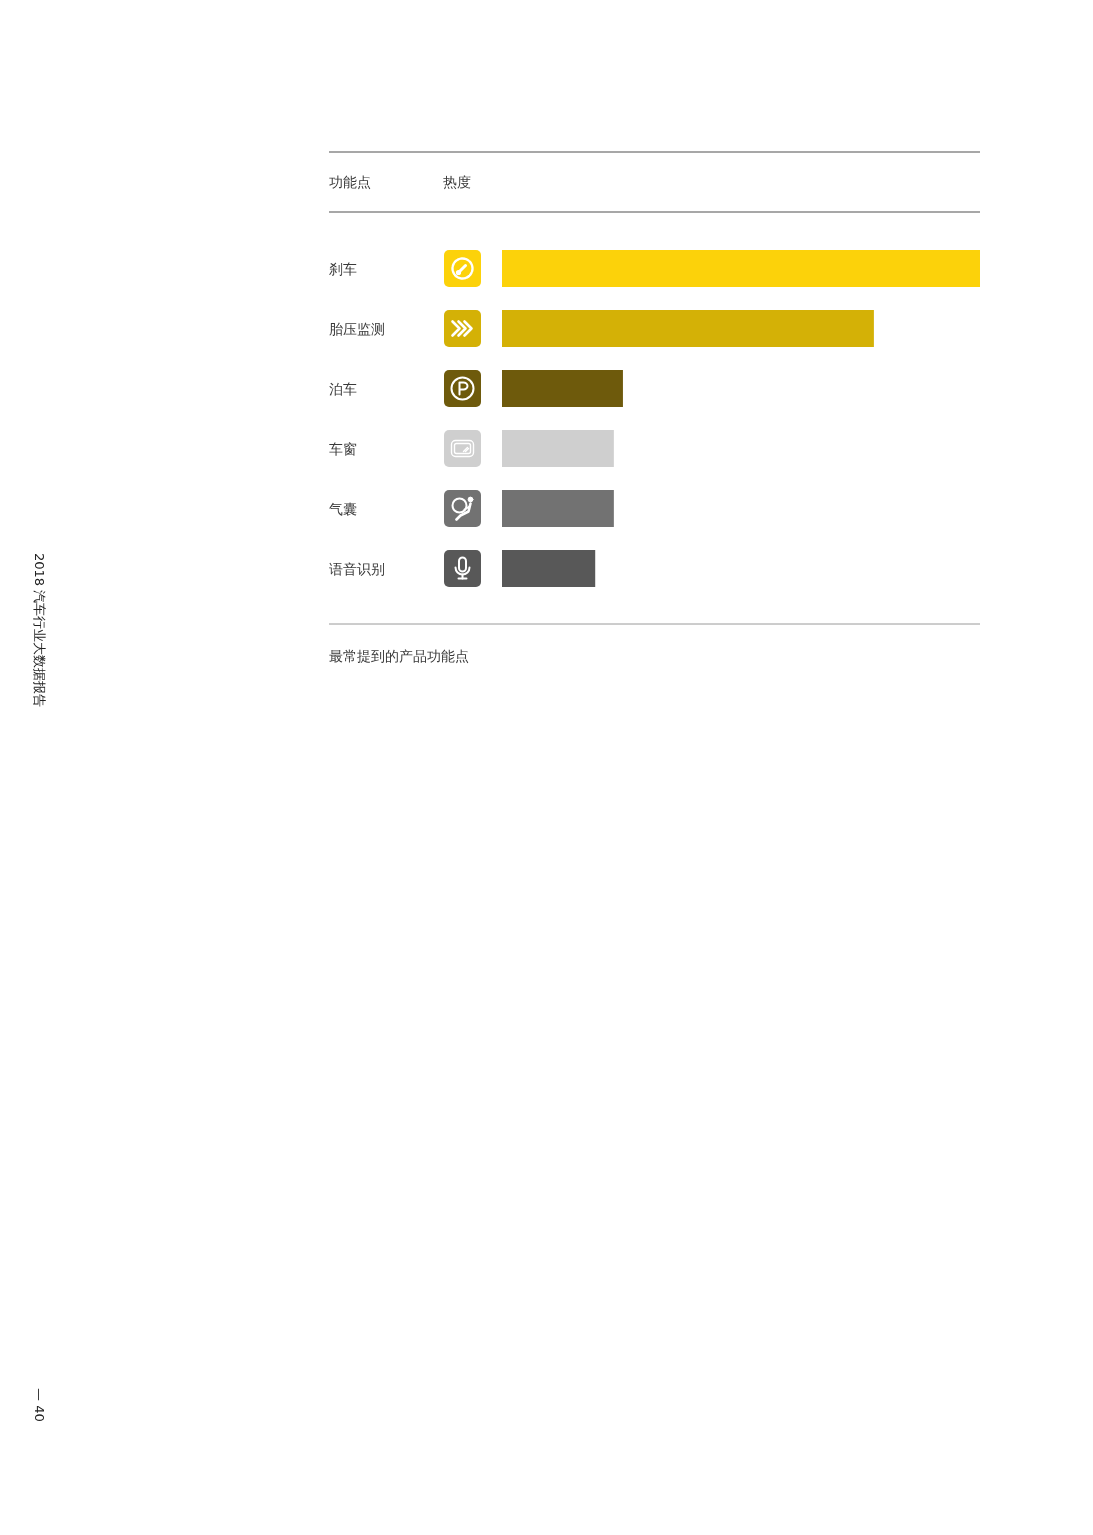 The width and height of the screenshot is (1093, 1535). I want to click on y-axis-title: 功能点, so click(350, 182).